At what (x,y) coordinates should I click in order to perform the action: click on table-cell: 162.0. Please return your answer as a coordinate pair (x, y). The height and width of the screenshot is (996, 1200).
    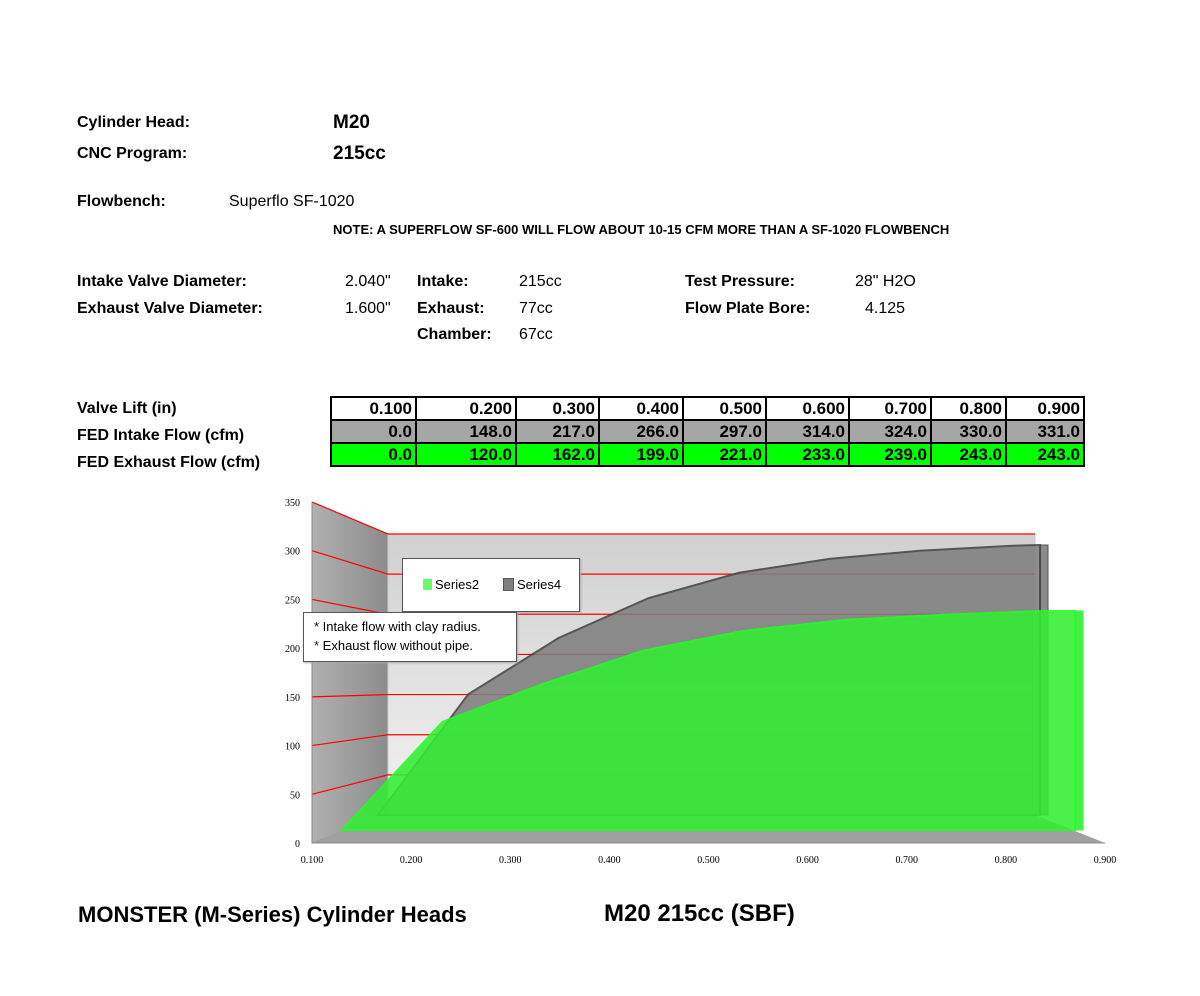
    Looking at the image, I should click on (557, 454).